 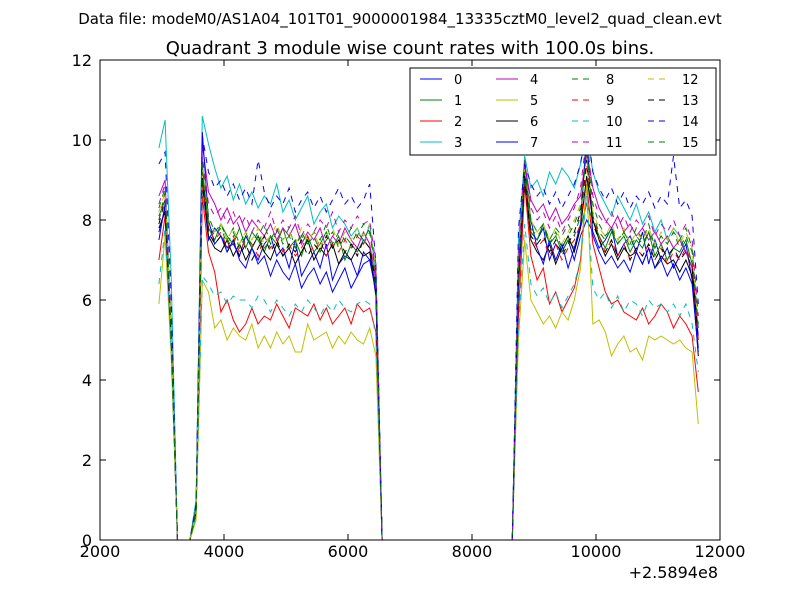 What do you see at coordinates (673, 572) in the screenshot?
I see `x-offset-label: +2.5894e8` at bounding box center [673, 572].